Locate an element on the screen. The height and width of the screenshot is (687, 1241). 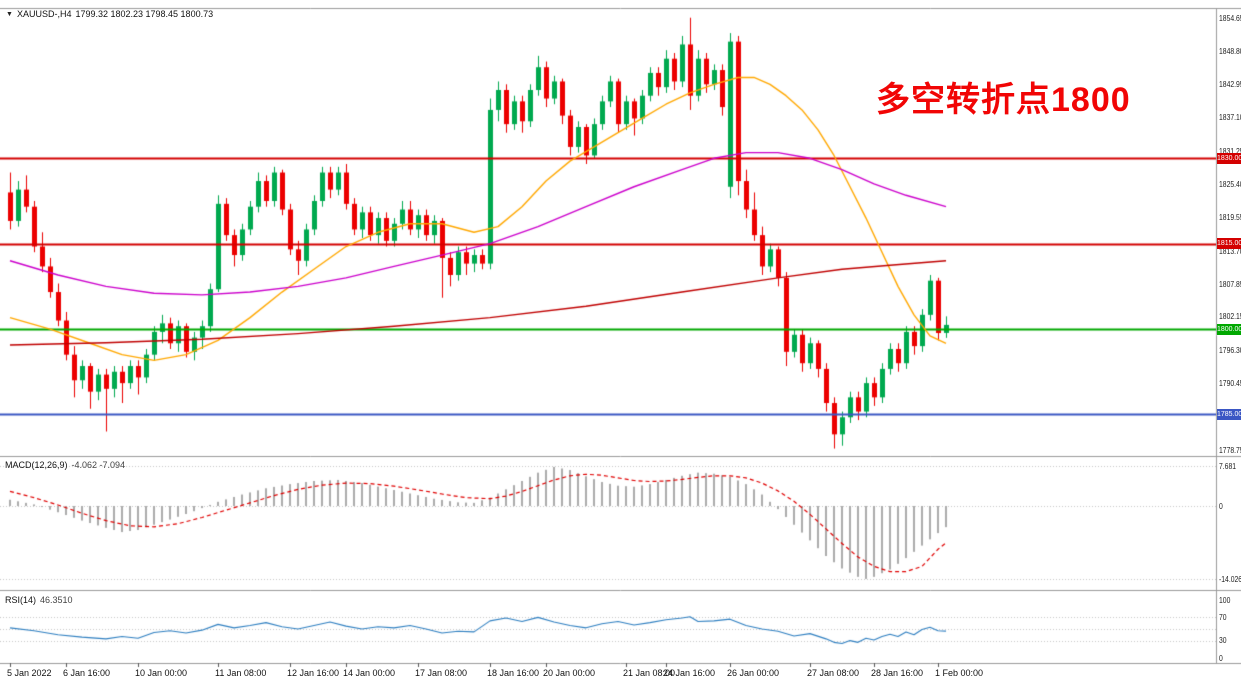
price-axis-tick: 1796.30 is located at coordinates (1230, 350).